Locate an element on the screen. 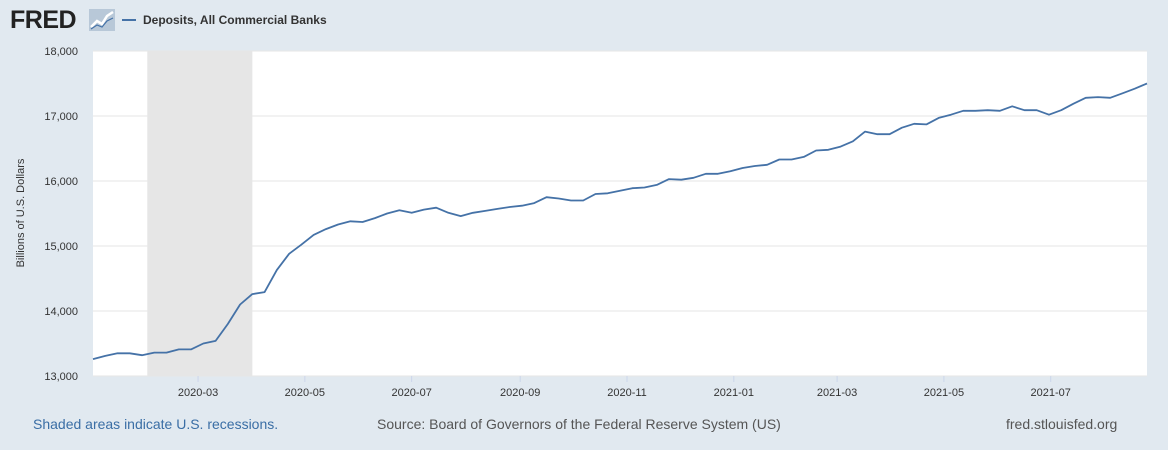 Image resolution: width=1168 pixels, height=450 pixels. chart-header: FRED Deposits, All Commercial Banks is located at coordinates (584, 21).